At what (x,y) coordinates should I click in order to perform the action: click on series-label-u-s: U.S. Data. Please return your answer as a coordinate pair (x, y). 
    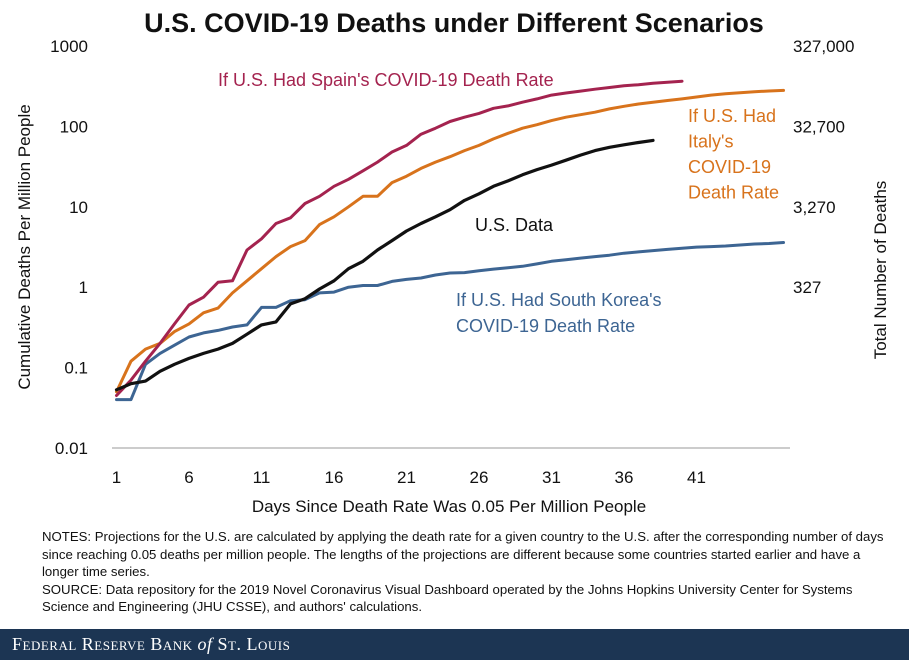
    Looking at the image, I should click on (514, 225).